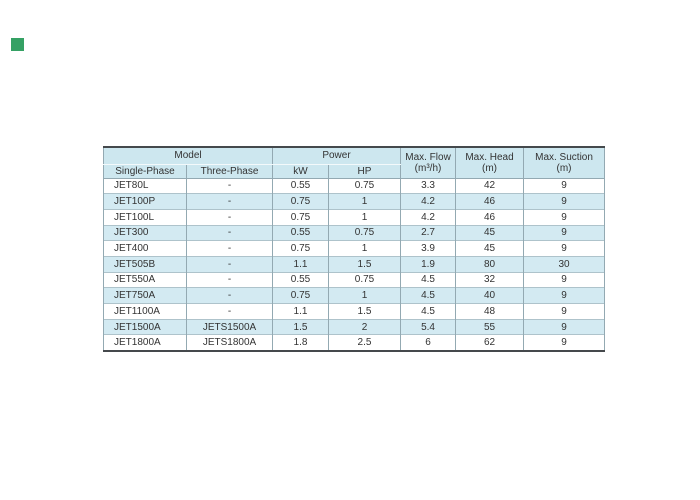  I want to click on cell-max-head: 48, so click(490, 311).